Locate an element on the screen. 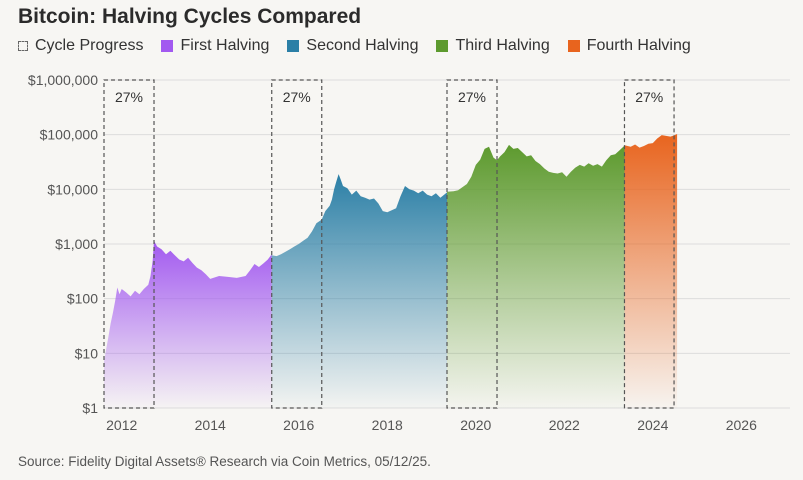 The width and height of the screenshot is (803, 480). legend-label: Third Halving is located at coordinates (502, 45).